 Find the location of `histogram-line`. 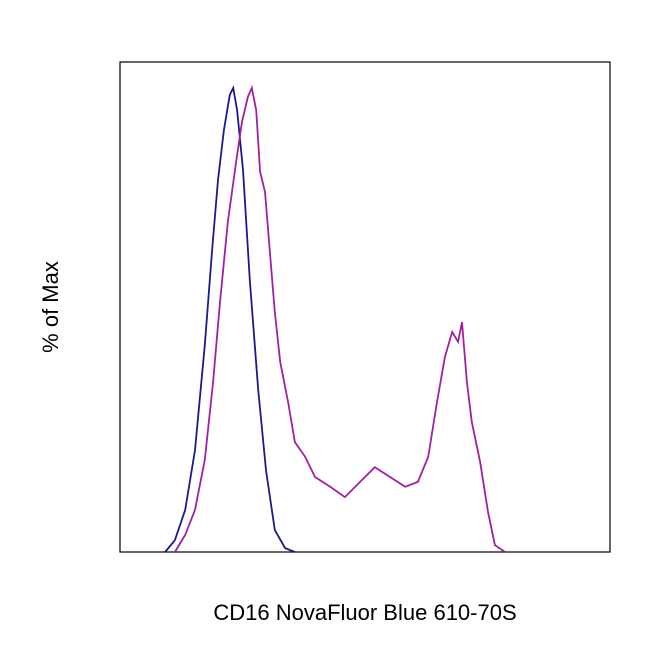

histogram-line is located at coordinates (230, 319).